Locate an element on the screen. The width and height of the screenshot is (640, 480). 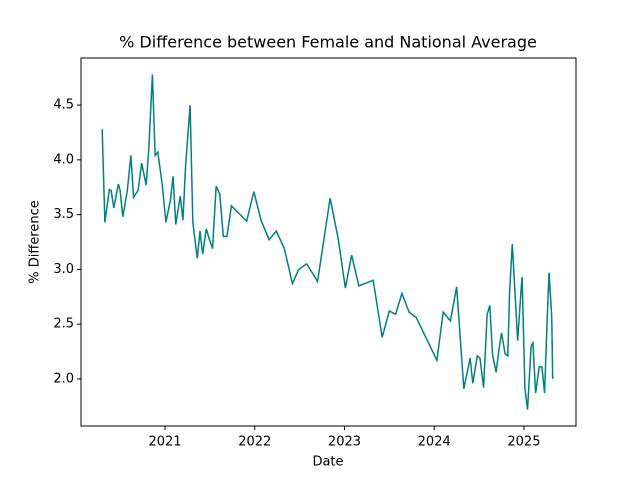
x-tick-label: 2021 is located at coordinates (164, 442).